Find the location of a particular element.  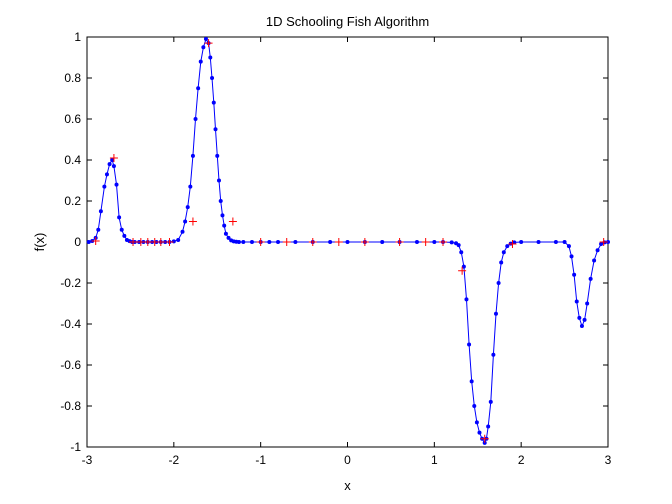

x-tick-label: 3 is located at coordinates (608, 460).